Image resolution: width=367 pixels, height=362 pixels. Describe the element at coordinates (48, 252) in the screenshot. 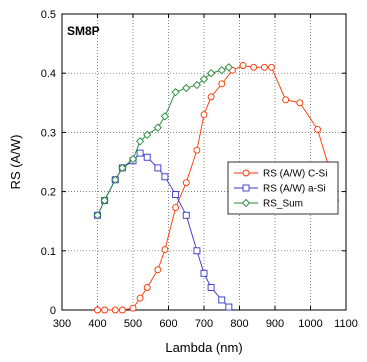

I see `y-tick-label: 0.1` at that location.